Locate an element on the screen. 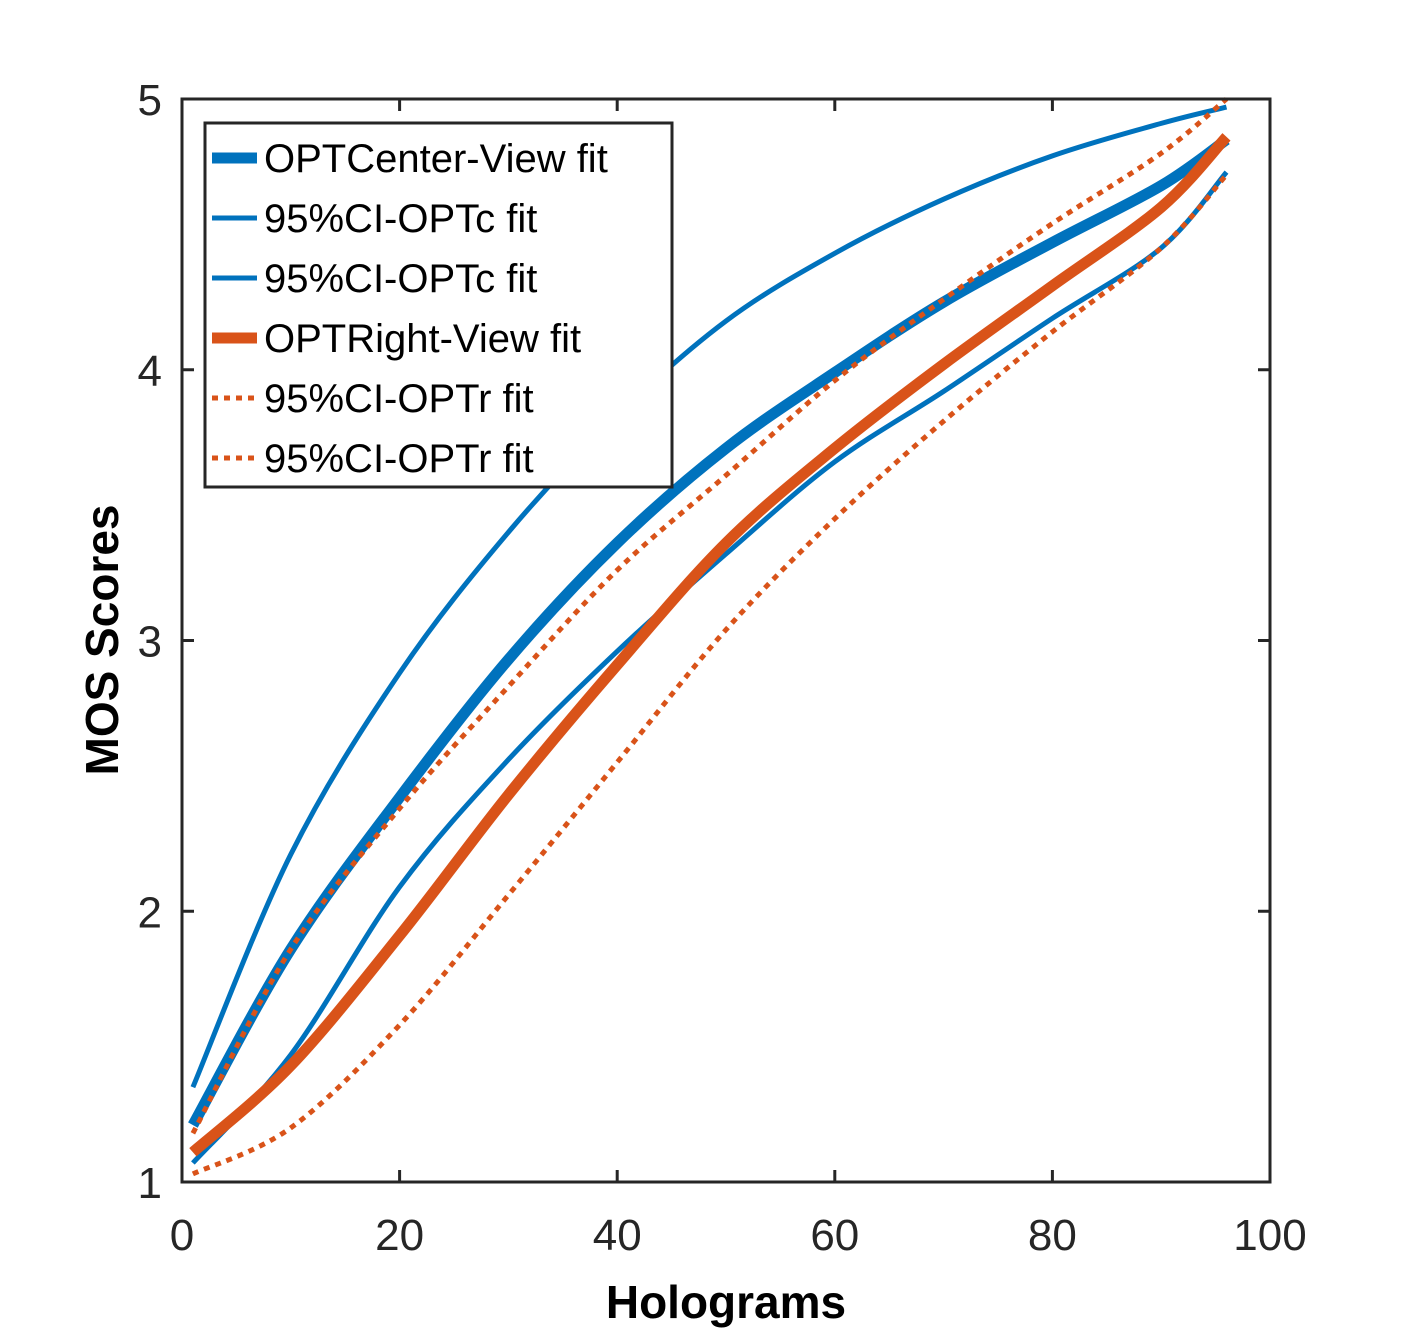 Image resolution: width=1402 pixels, height=1333 pixels. legend-label: OPTCenter-View fit is located at coordinates (436, 159).